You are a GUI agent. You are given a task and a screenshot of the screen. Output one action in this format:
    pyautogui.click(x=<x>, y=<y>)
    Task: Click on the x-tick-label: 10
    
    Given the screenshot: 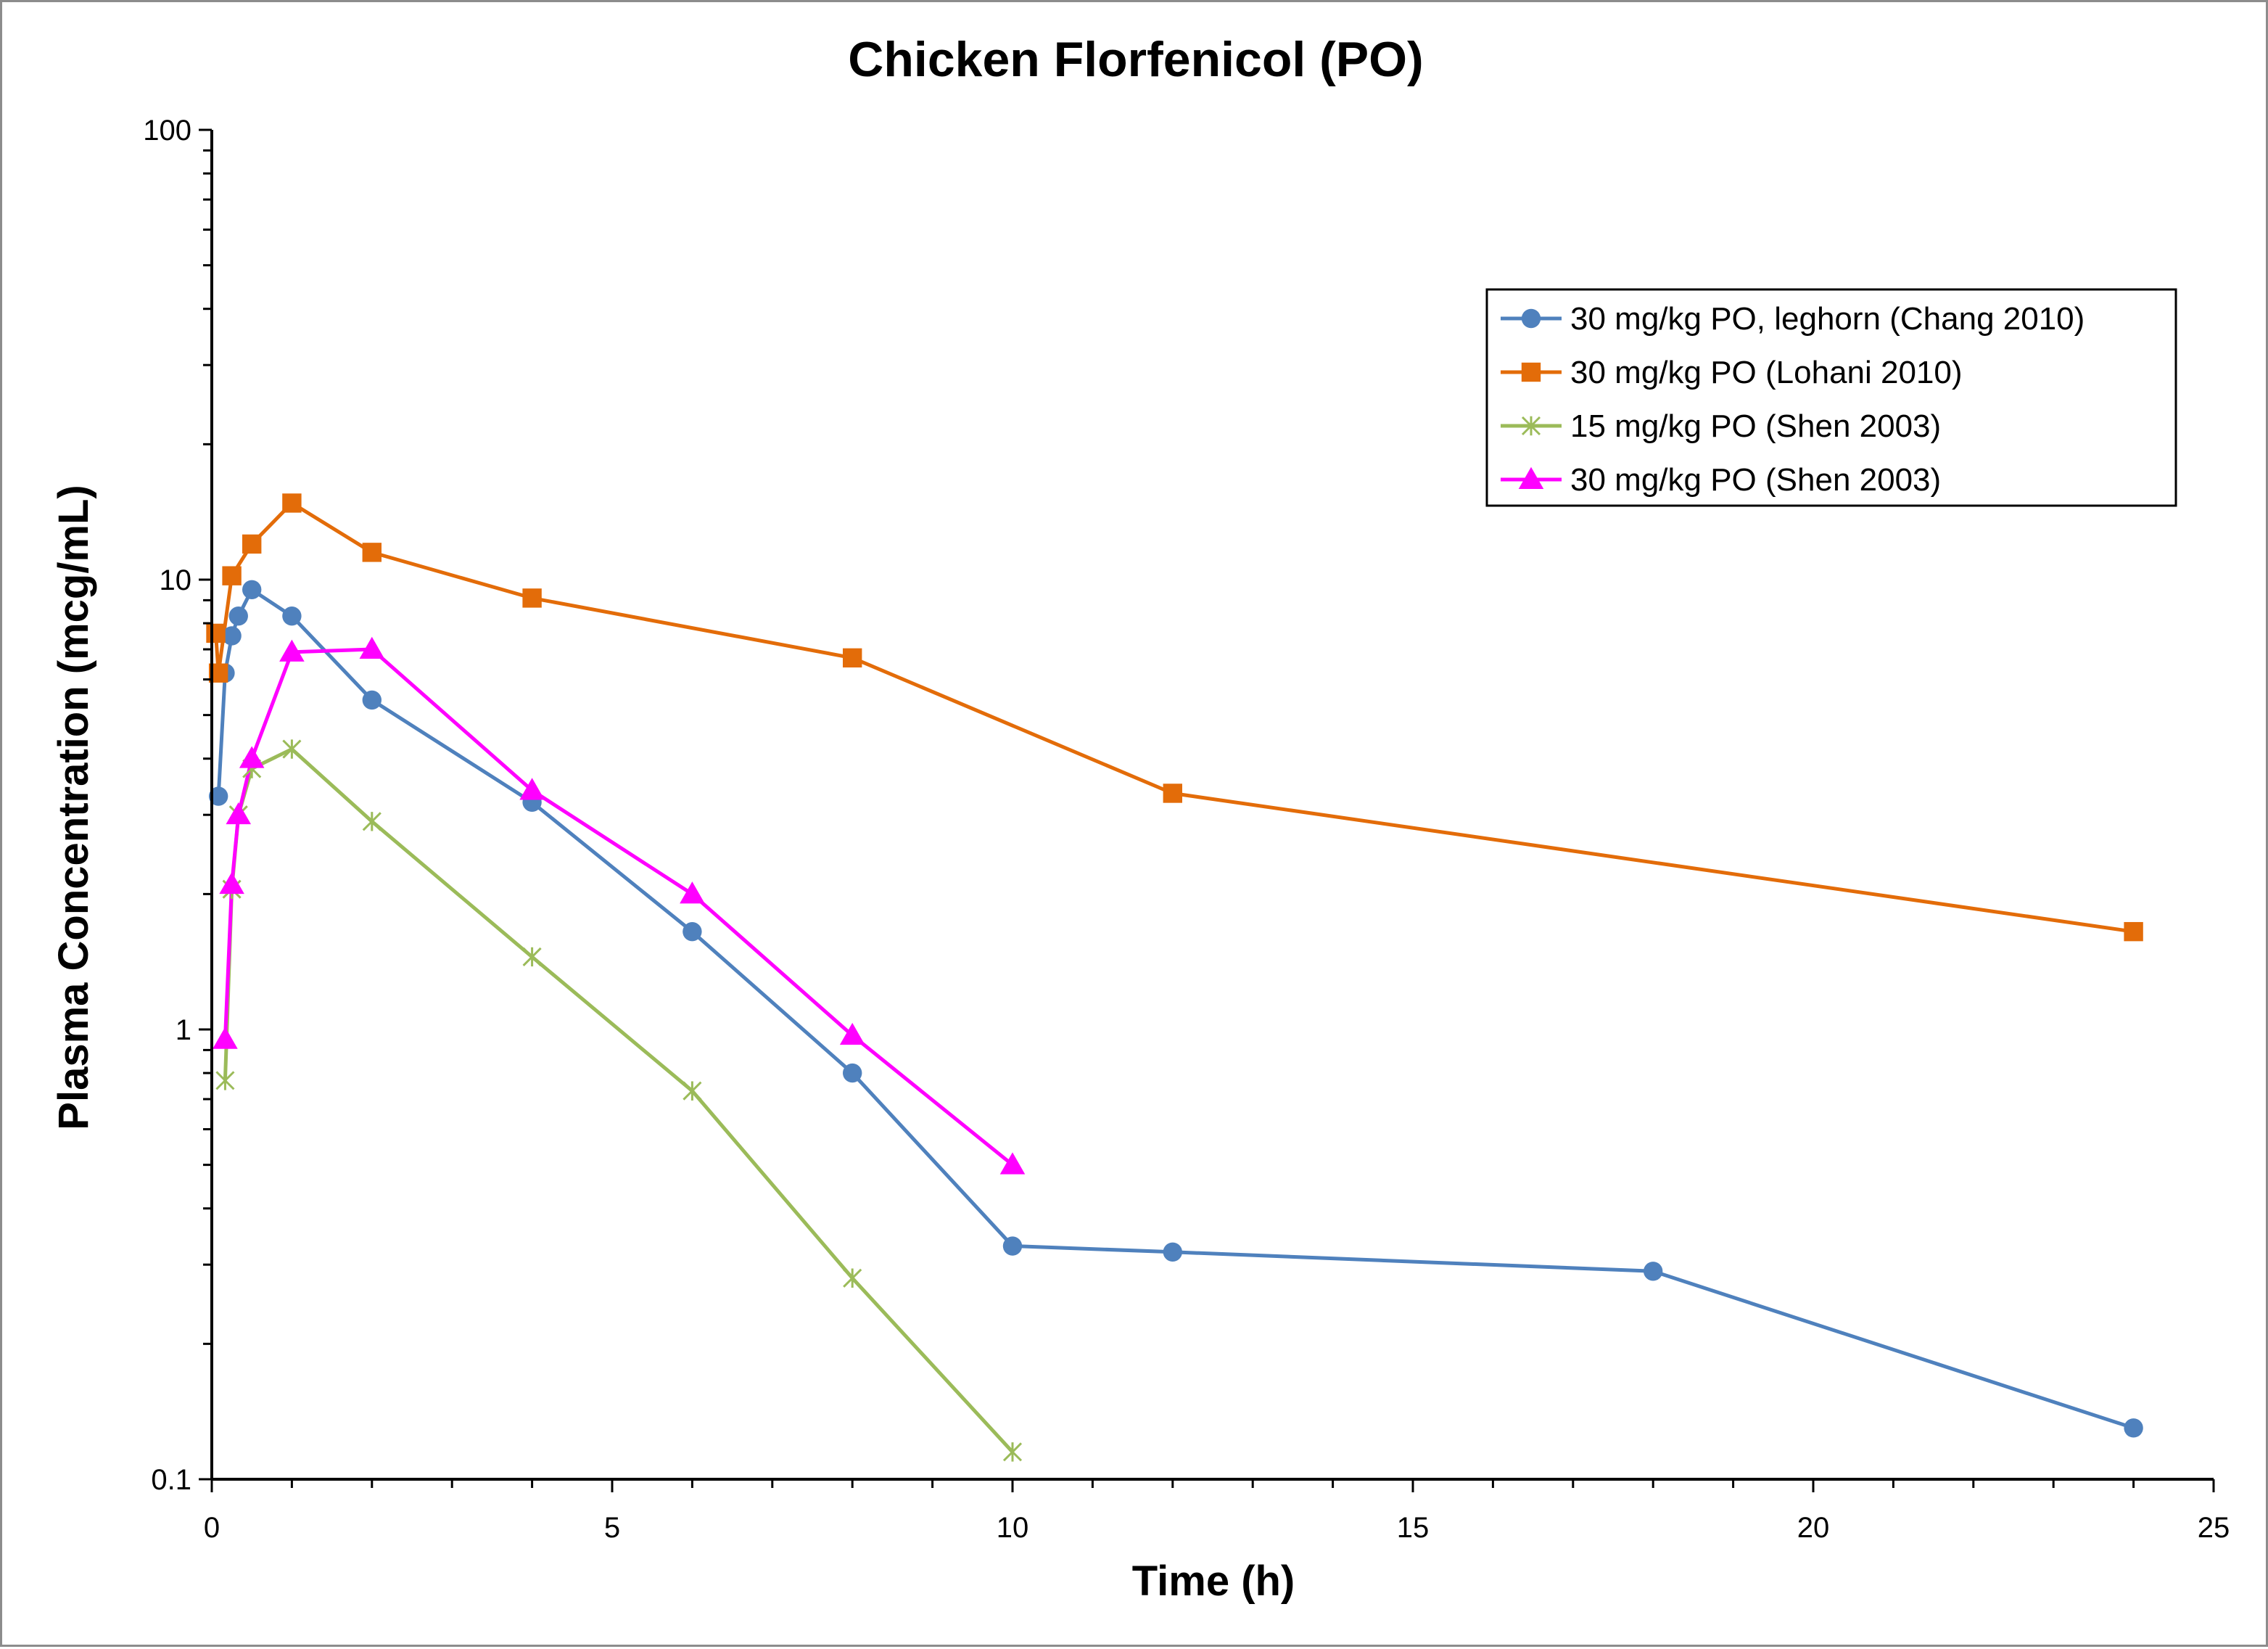 What is the action you would take?
    pyautogui.click(x=1013, y=1528)
    